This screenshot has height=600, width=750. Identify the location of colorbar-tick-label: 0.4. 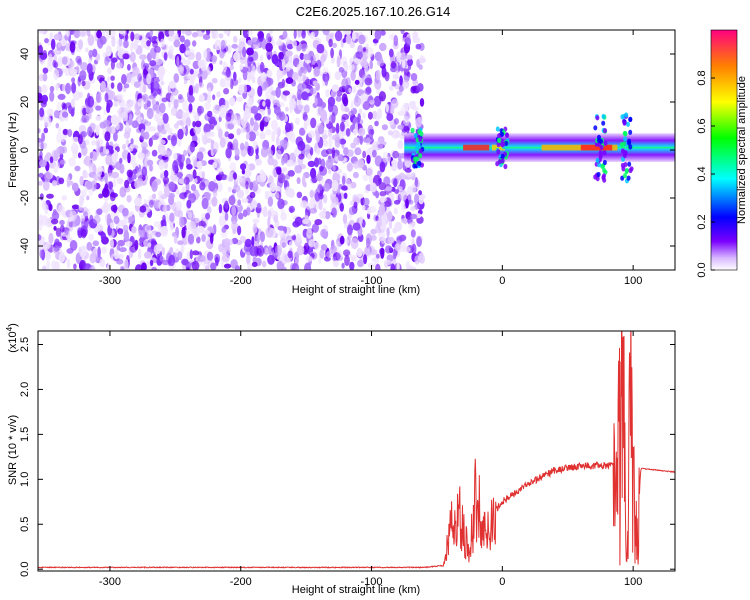
(702, 173).